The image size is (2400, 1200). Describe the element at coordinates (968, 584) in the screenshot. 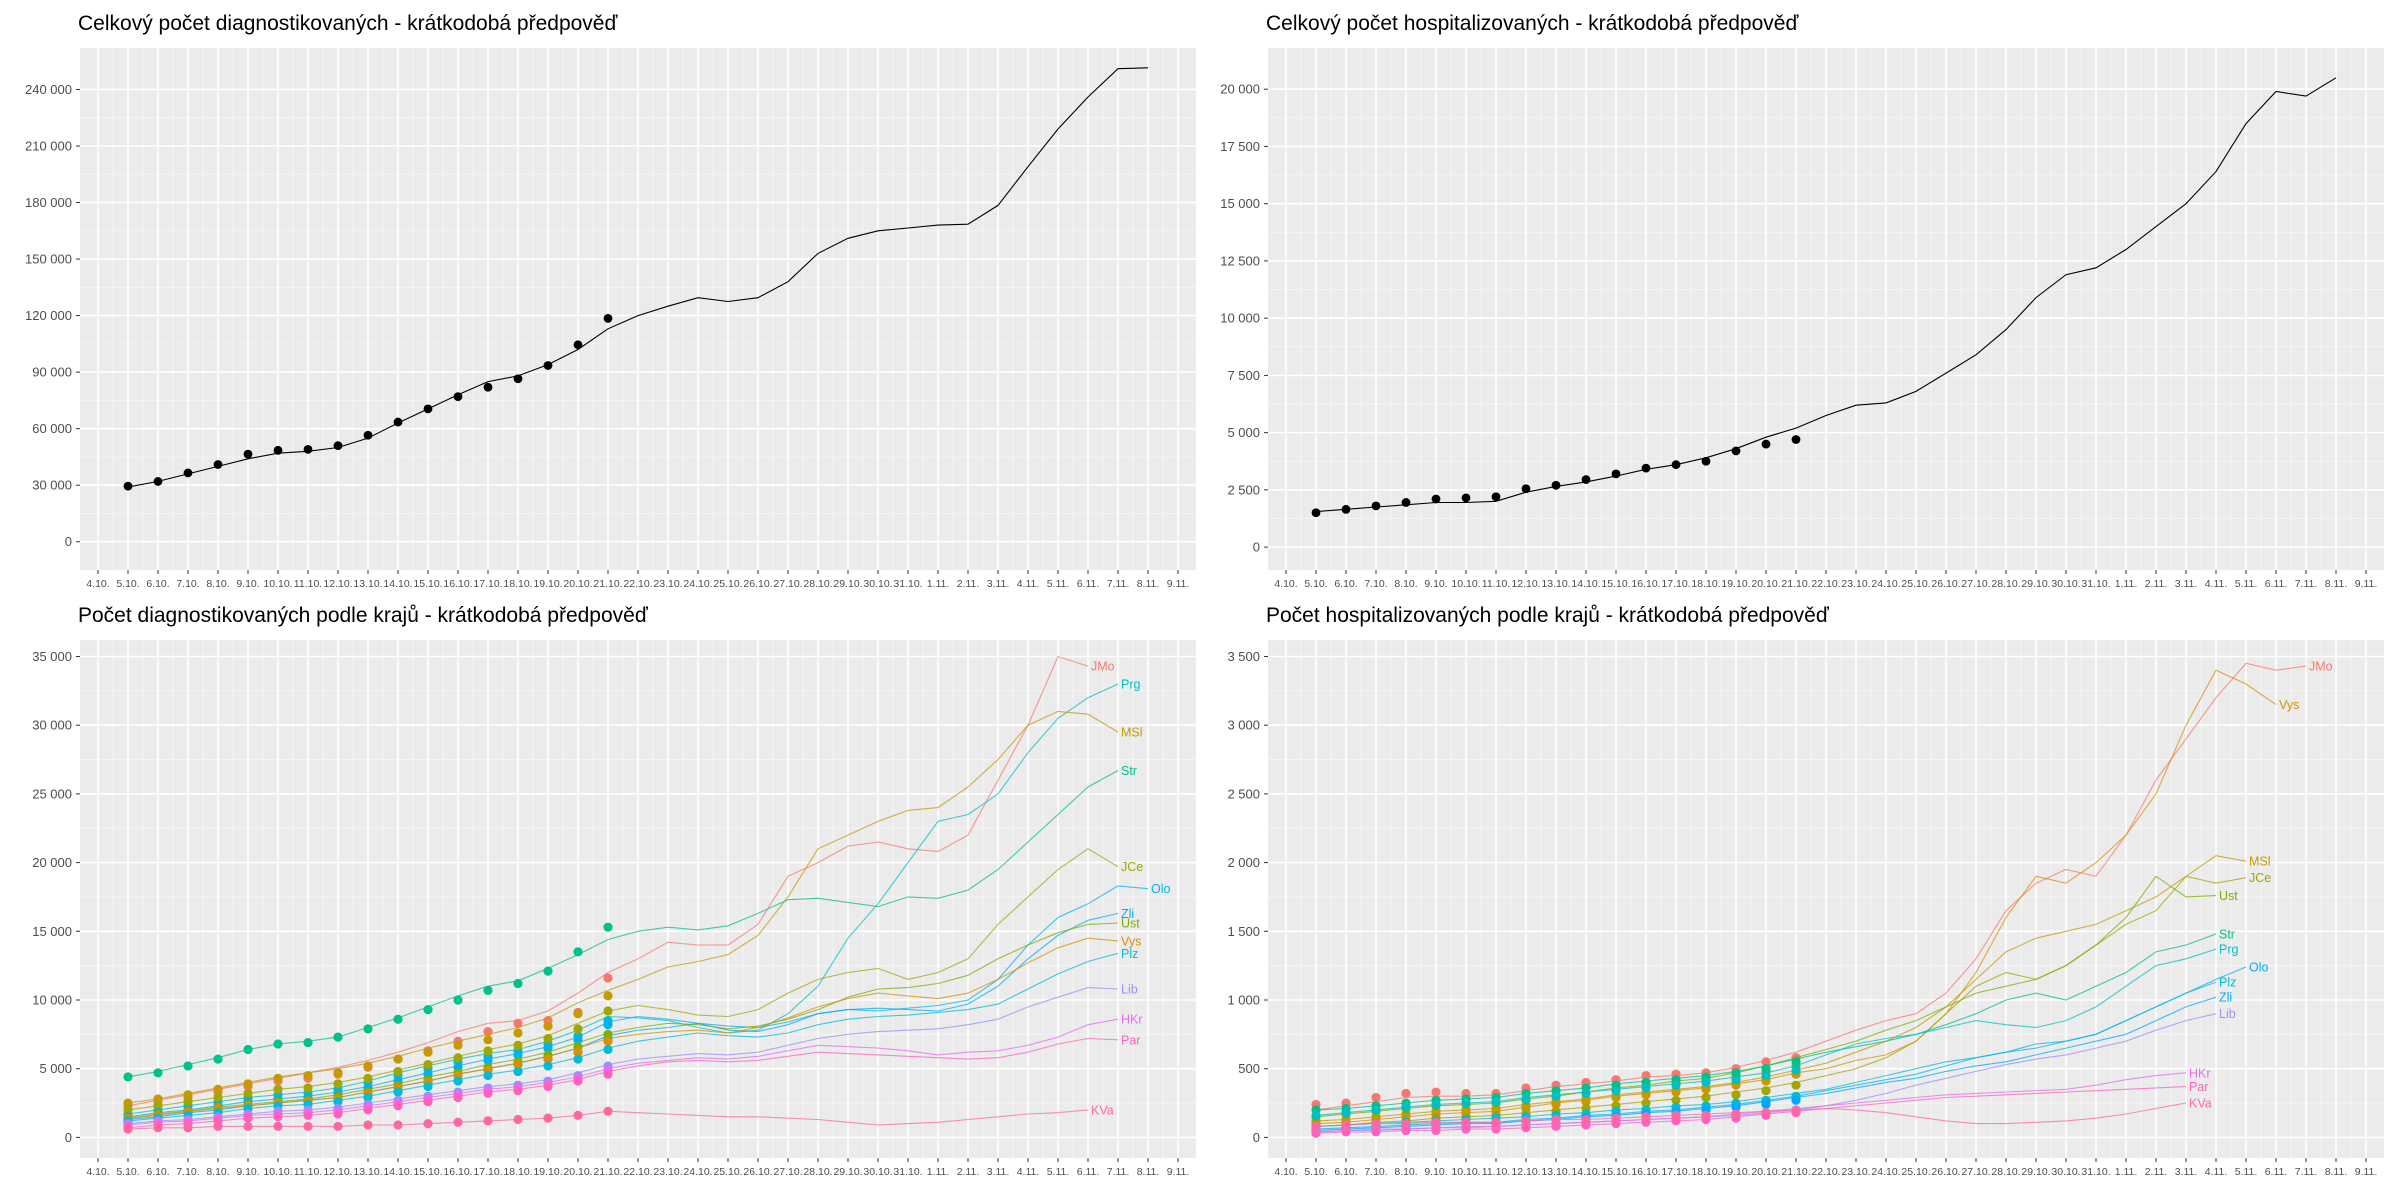

I see `x-tick-label: 2.11.` at that location.